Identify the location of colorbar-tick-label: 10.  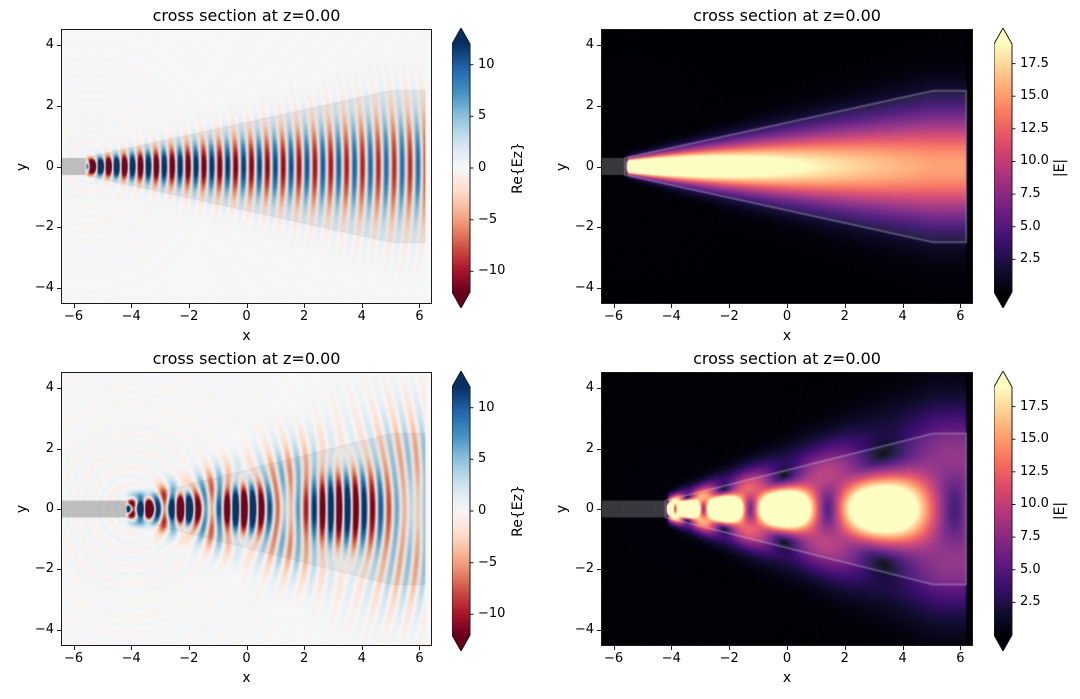
(486, 64).